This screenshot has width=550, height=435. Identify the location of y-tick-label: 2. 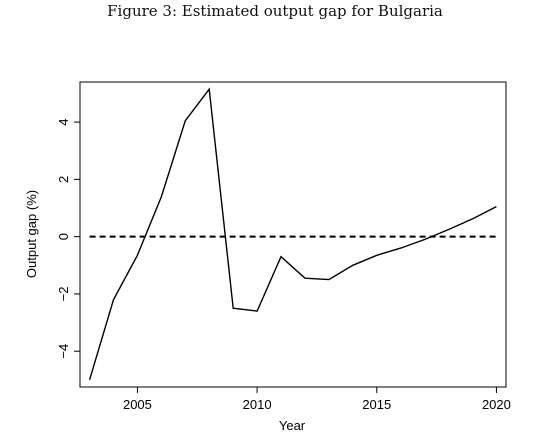
(63, 179).